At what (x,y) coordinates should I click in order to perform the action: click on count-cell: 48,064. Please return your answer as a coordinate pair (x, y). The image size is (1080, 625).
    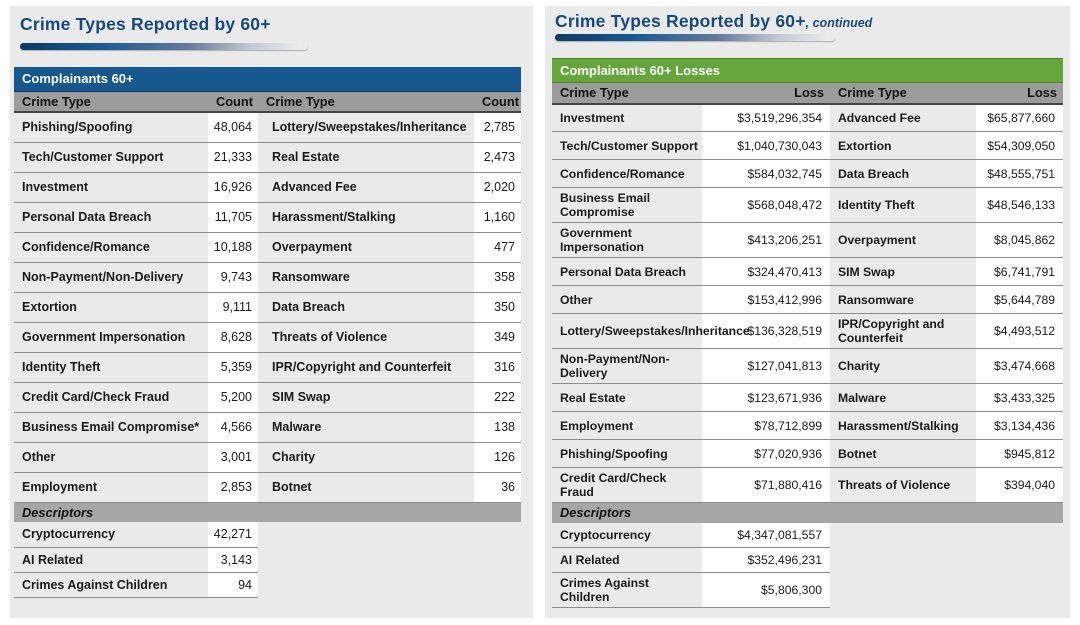
    Looking at the image, I should click on (233, 127).